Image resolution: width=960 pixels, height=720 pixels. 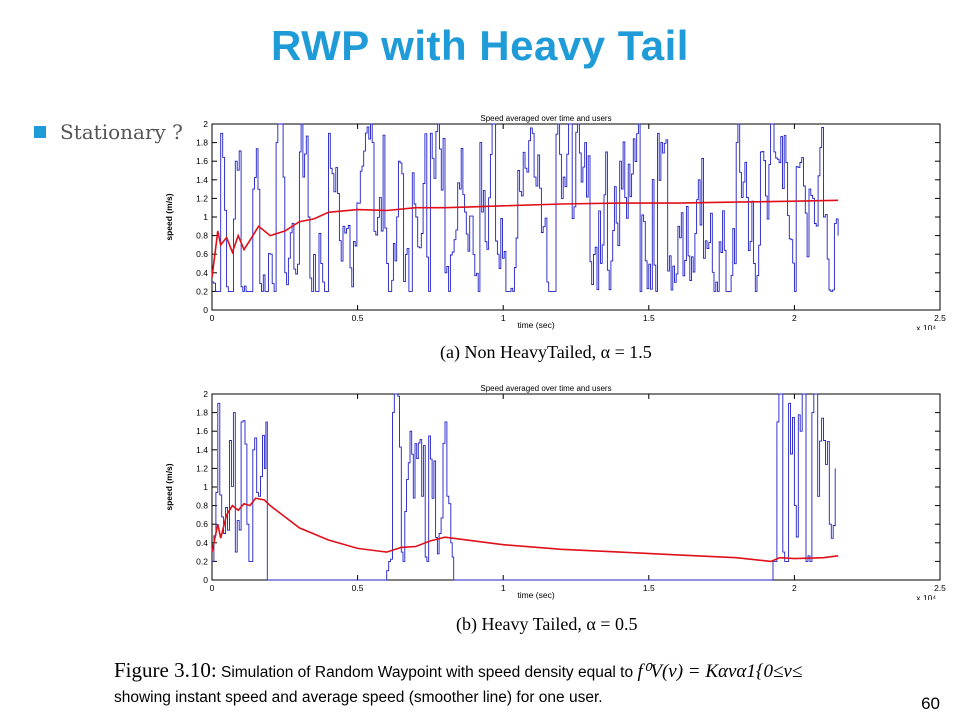 What do you see at coordinates (121, 132) in the screenshot?
I see `bullet-text: Stationary ?` at bounding box center [121, 132].